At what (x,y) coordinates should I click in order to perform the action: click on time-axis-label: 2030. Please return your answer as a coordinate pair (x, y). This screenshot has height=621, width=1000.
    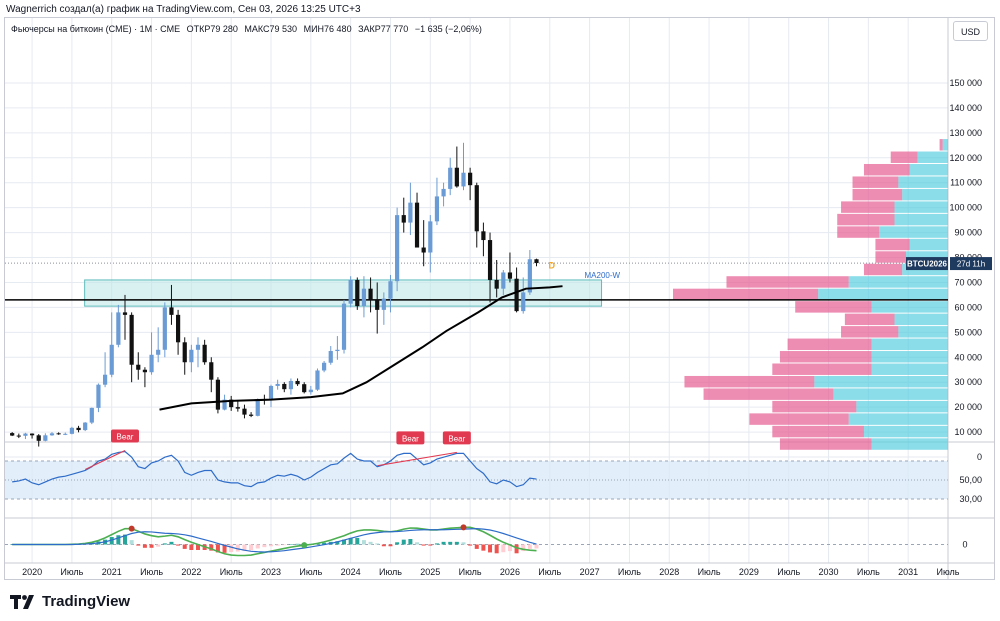
    Looking at the image, I should click on (829, 572).